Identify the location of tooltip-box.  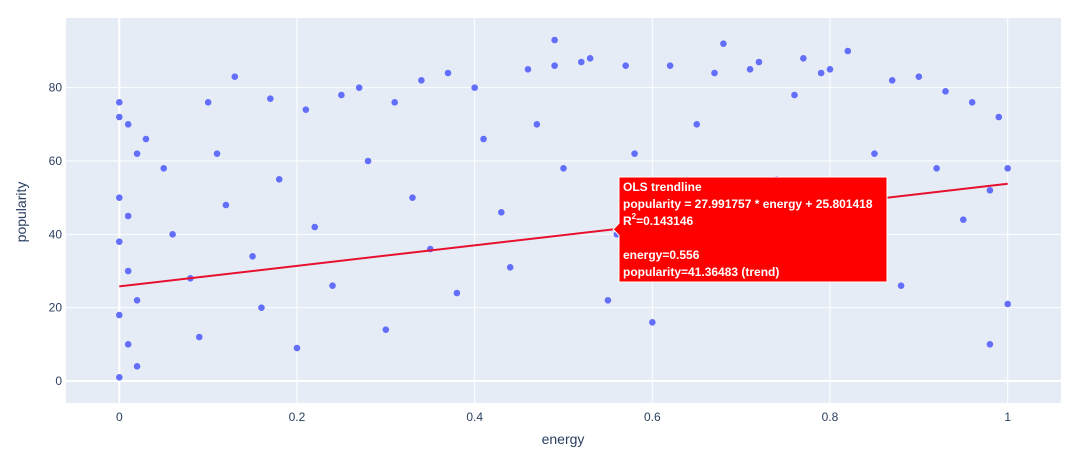
(750, 229).